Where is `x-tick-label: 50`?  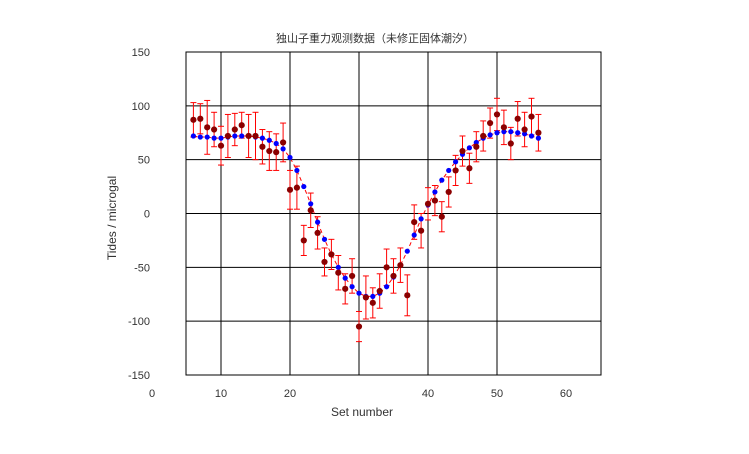 x-tick-label: 50 is located at coordinates (497, 394).